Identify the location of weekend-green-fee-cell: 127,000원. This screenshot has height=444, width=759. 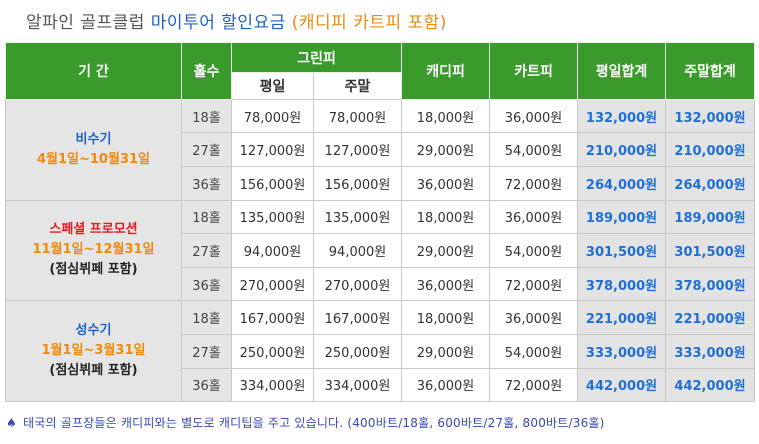
(357, 150).